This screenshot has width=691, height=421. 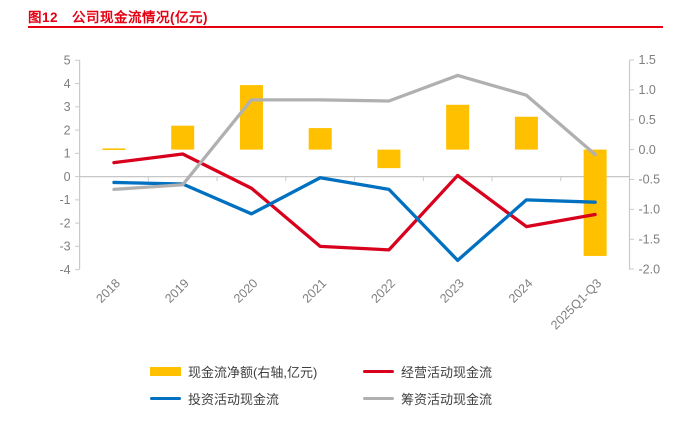 I want to click on legend-label: 投资活动现金流, so click(x=234, y=399).